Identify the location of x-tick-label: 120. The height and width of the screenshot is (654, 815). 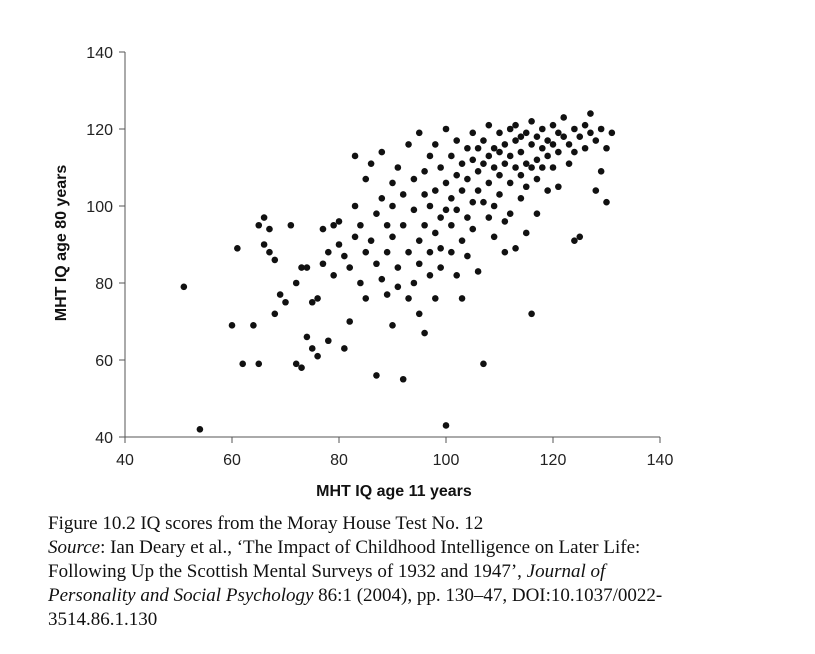
(553, 460).